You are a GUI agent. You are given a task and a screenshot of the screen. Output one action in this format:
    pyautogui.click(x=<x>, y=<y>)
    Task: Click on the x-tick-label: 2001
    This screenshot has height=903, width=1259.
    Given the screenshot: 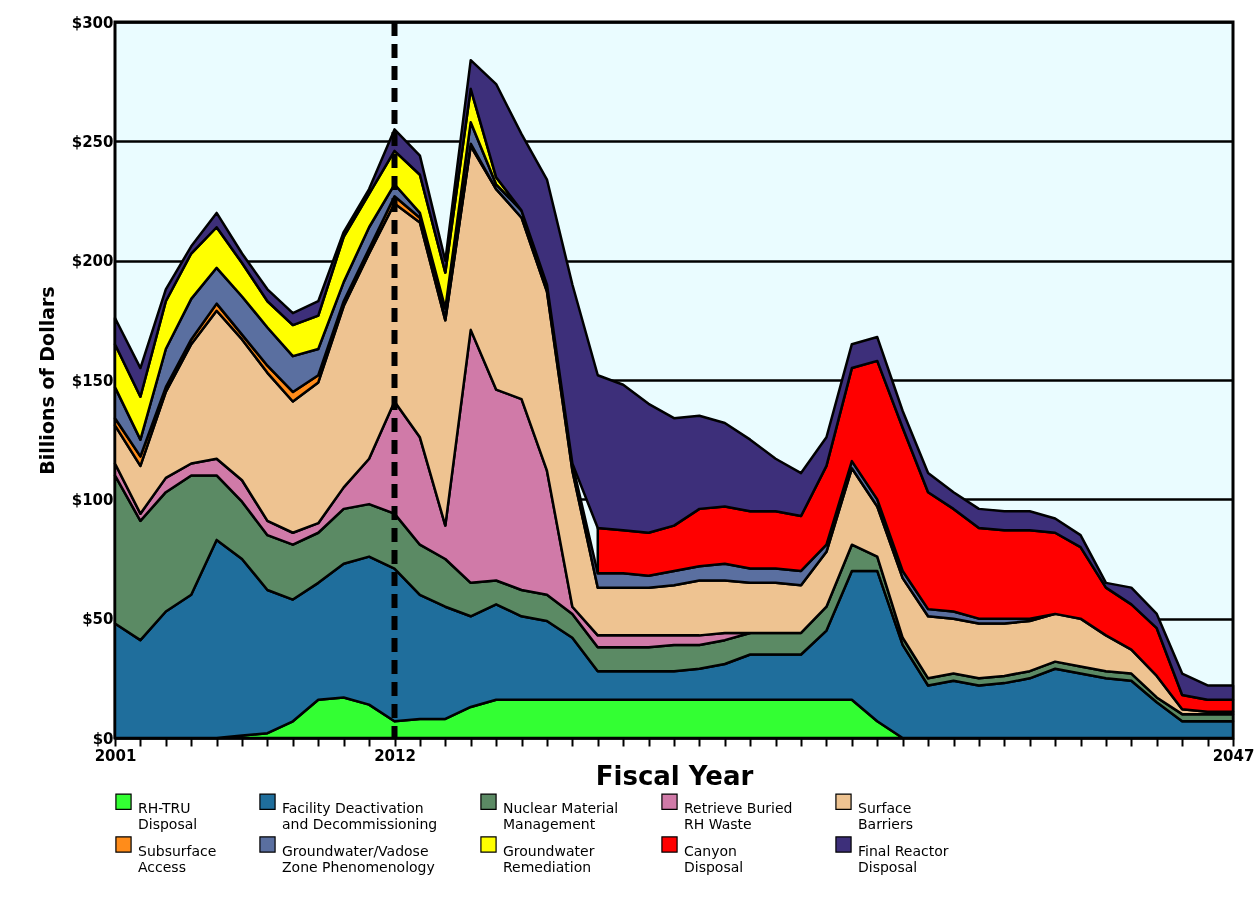 What is the action you would take?
    pyautogui.click(x=115, y=755)
    